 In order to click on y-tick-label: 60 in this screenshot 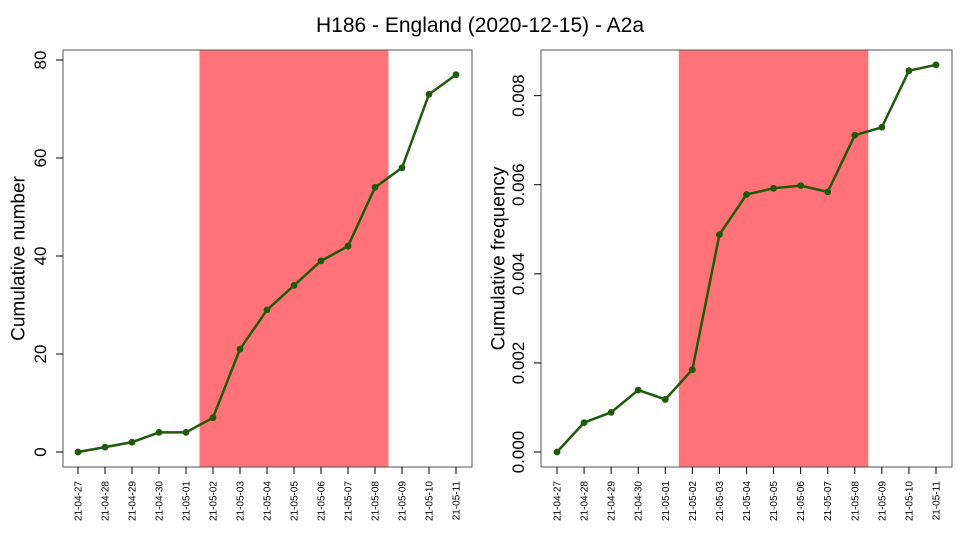, I will do `click(40, 158)`.